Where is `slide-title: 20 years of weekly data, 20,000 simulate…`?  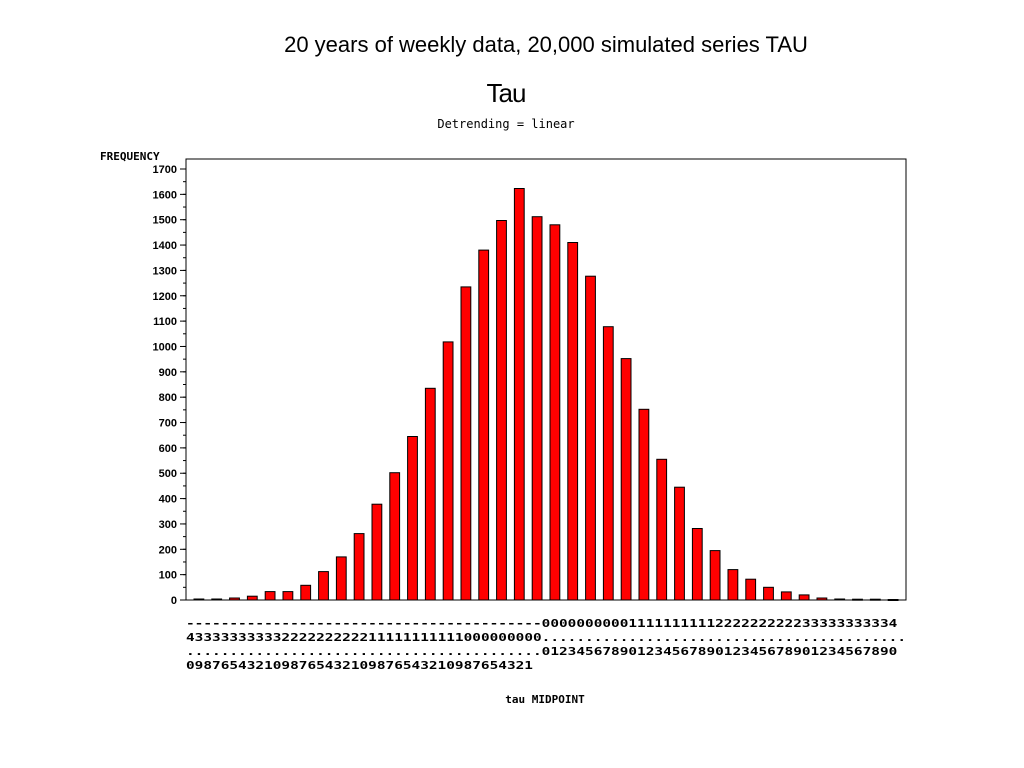
slide-title: 20 years of weekly data, 20,000 simulate… is located at coordinates (546, 44).